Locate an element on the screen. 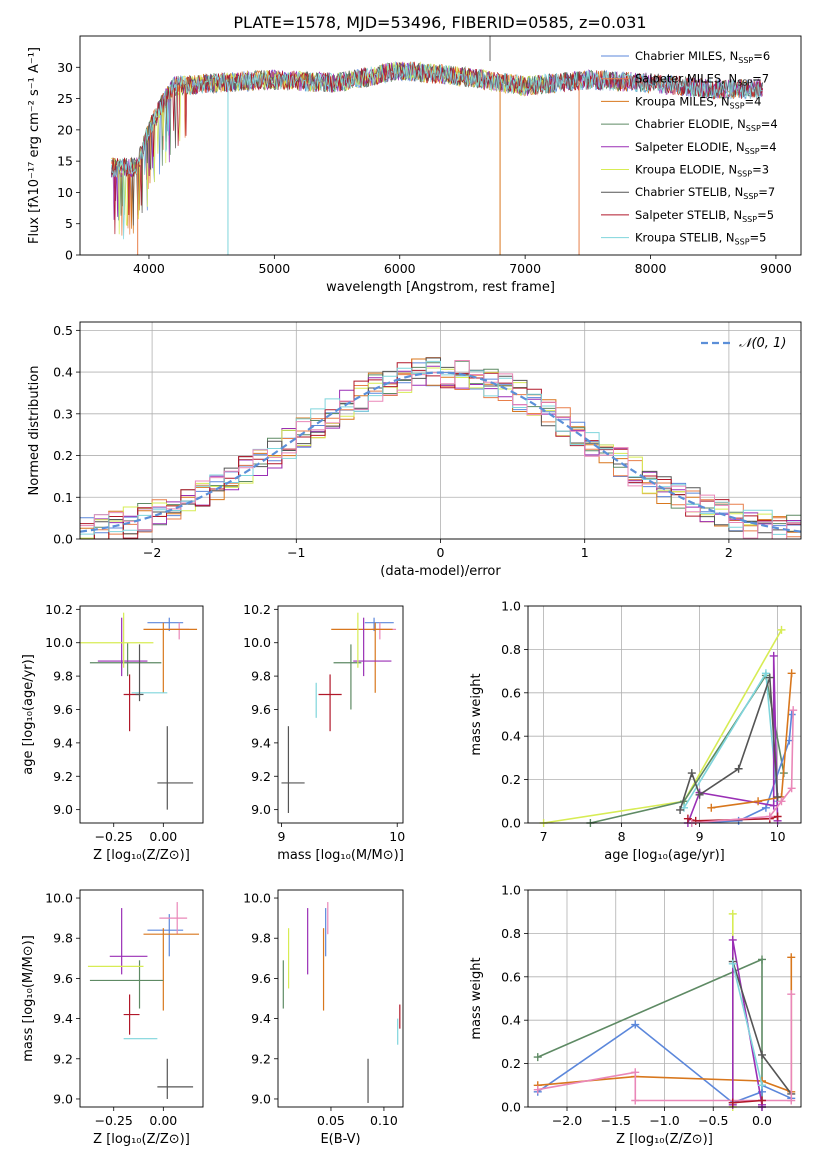  y-tick-label: 1.0 is located at coordinates (511, 890).